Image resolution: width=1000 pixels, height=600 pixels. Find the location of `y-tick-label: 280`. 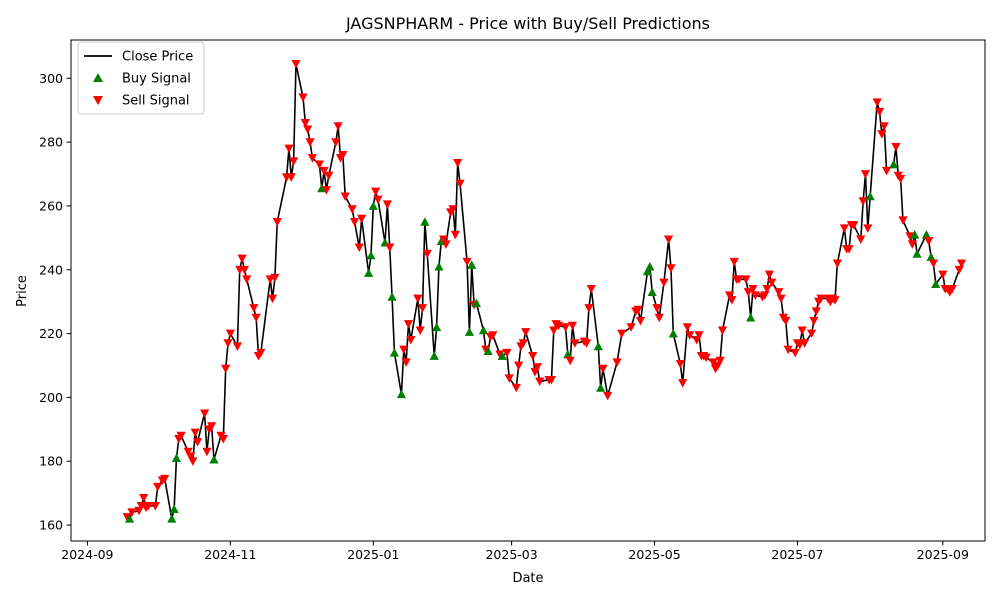

y-tick-label: 280 is located at coordinates (51, 142).